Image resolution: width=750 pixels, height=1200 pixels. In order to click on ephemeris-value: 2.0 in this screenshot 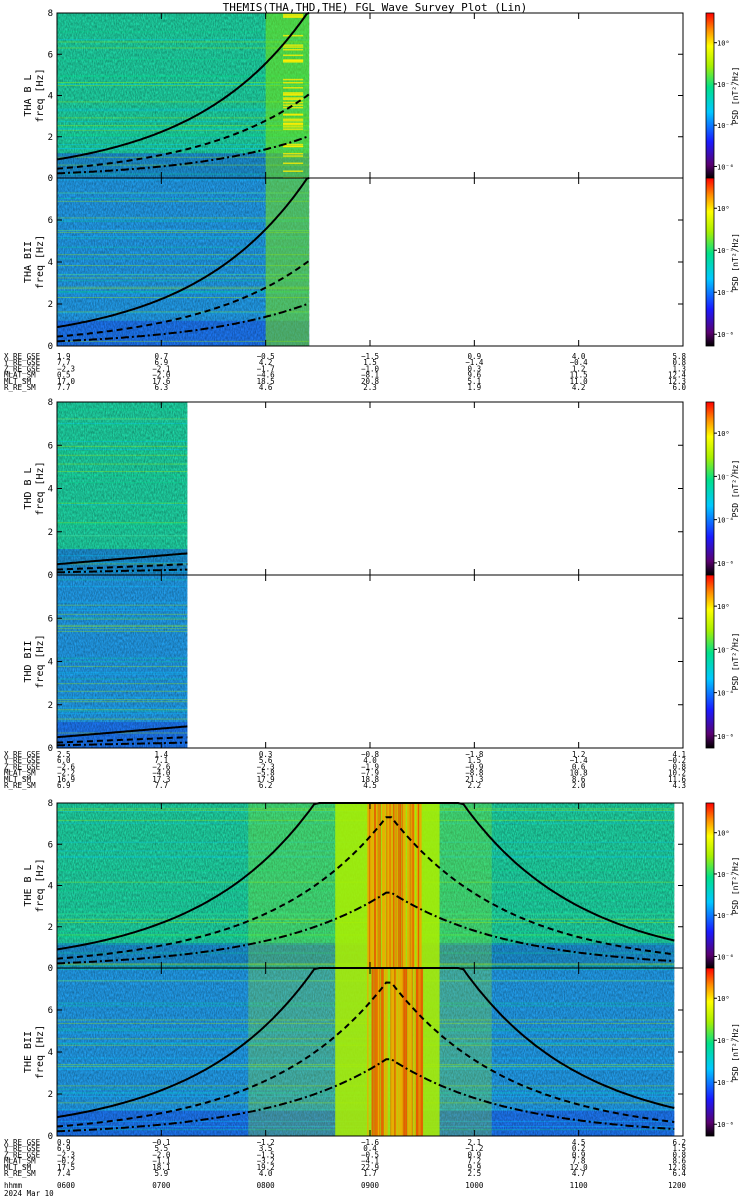, I will do `click(579, 785)`.